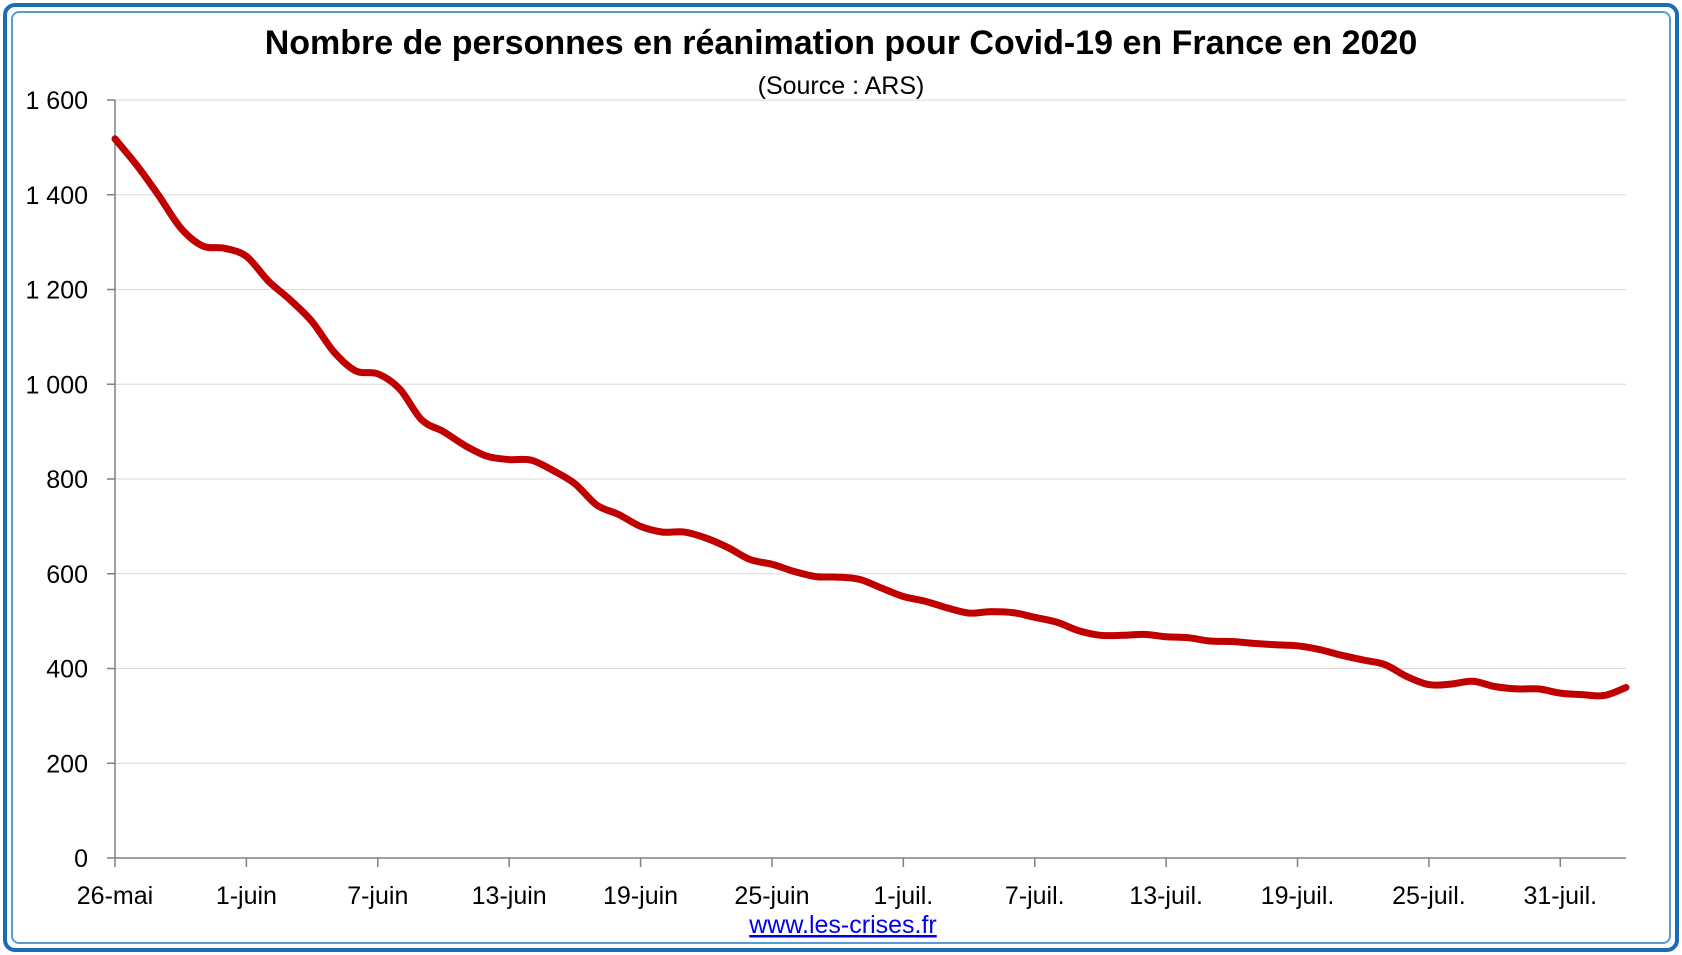 The image size is (1682, 955). I want to click on x-tick-label: 26-mai, so click(115, 896).